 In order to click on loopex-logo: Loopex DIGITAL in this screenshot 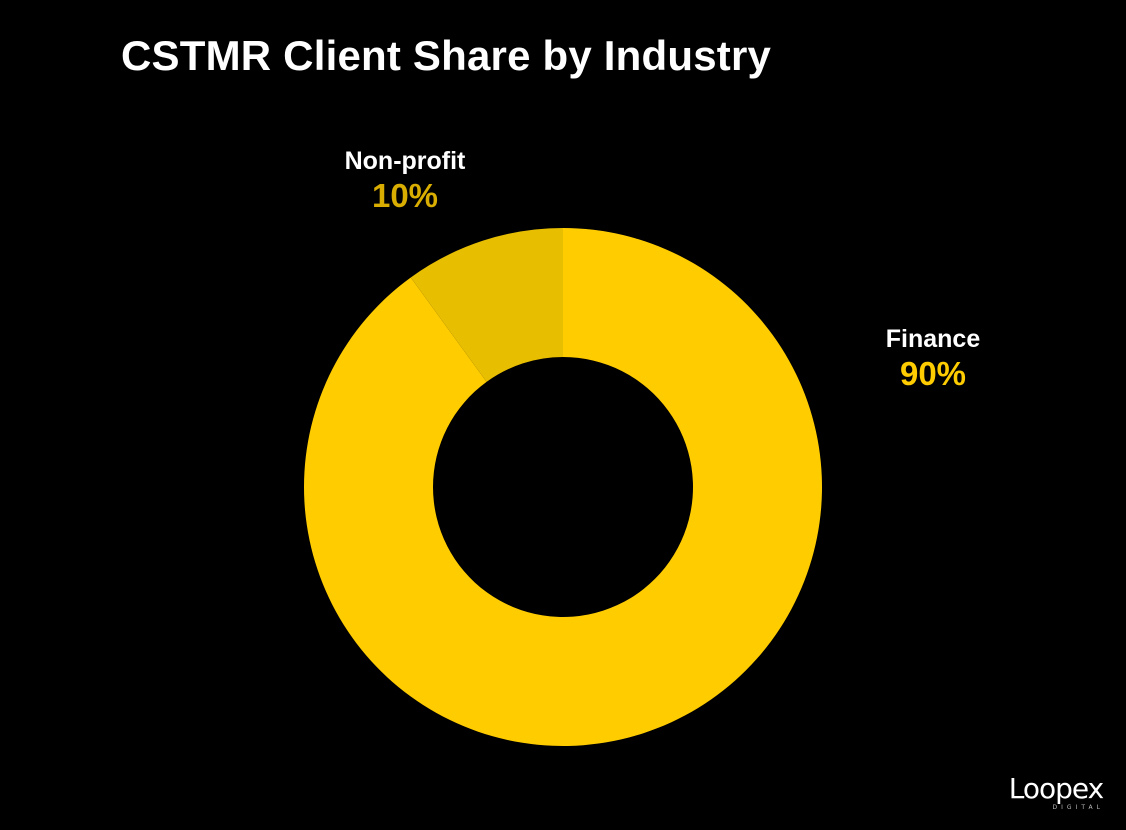, I will do `click(1056, 796)`.